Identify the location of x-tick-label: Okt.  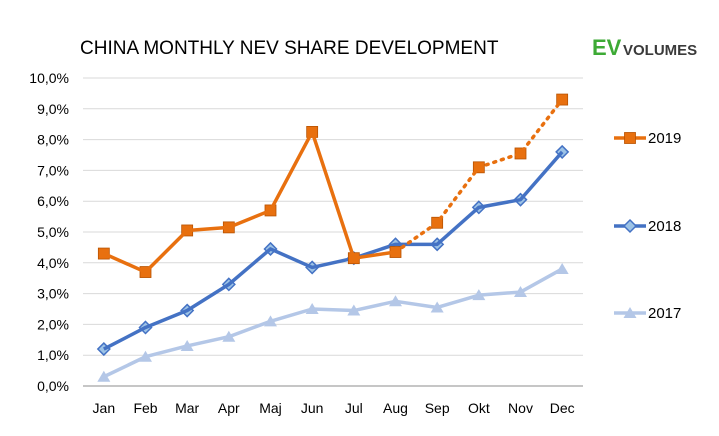
(479, 408).